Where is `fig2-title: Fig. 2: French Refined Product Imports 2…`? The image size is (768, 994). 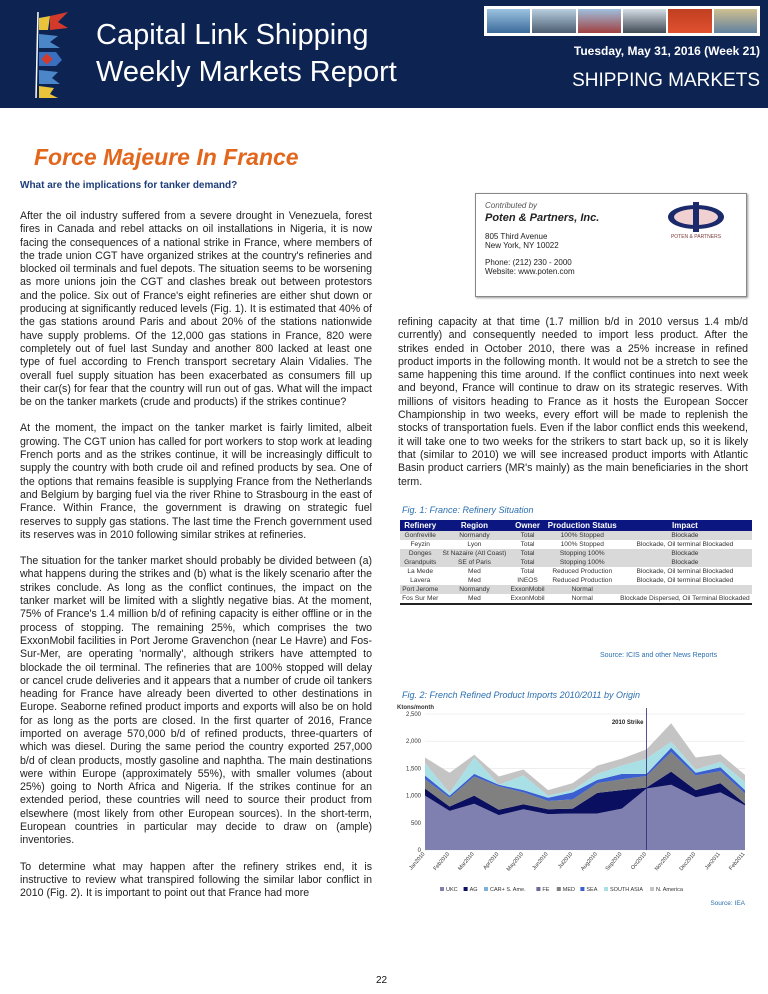 fig2-title: Fig. 2: French Refined Product Imports 2… is located at coordinates (521, 695).